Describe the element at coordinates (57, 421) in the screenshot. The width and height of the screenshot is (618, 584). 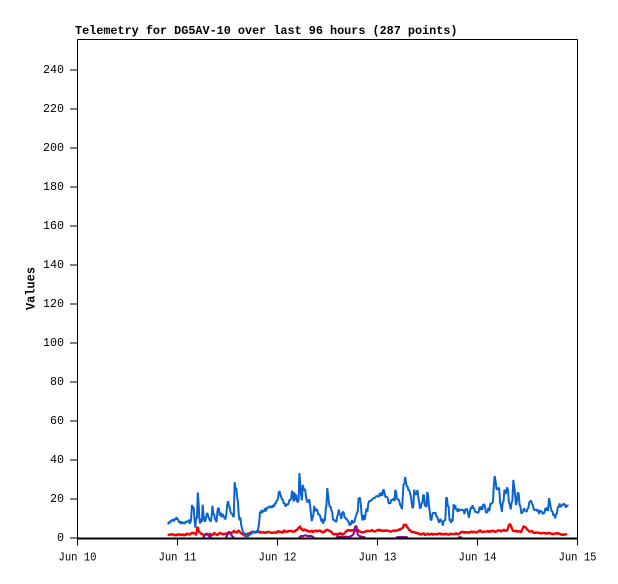
I see `svg-text: 60` at that location.